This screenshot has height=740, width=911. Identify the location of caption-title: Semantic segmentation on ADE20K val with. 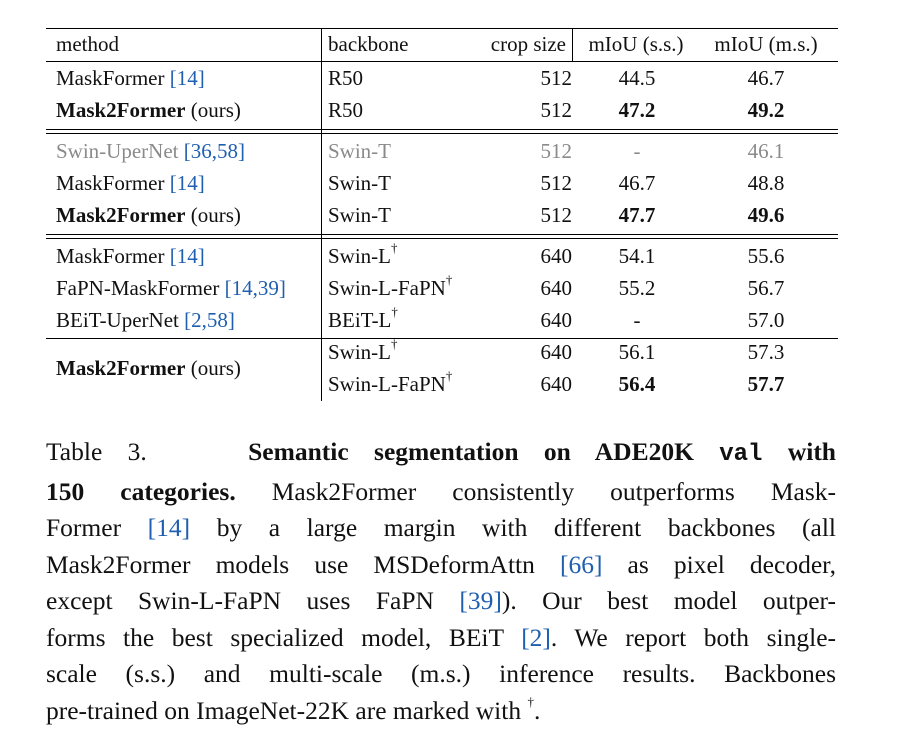
(542, 452).